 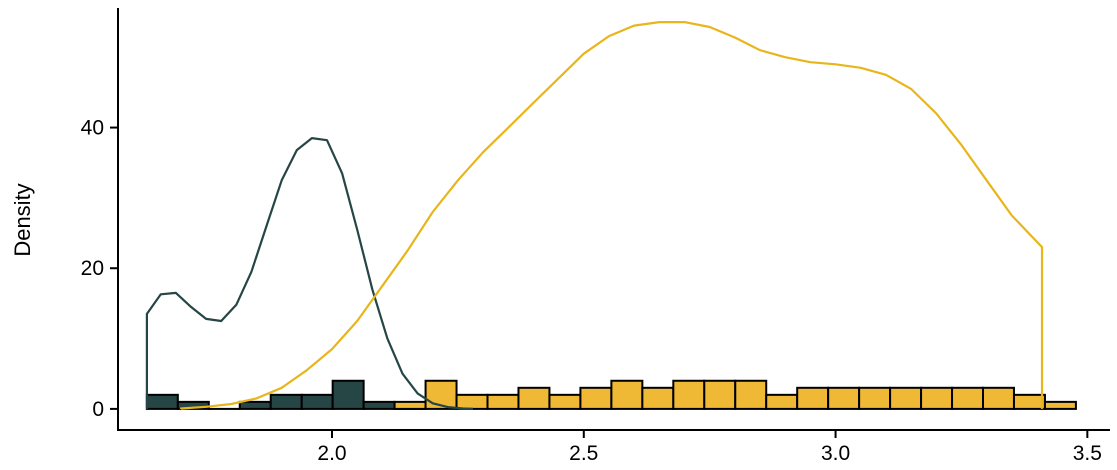 What do you see at coordinates (92, 128) in the screenshot?
I see `y-tick-label: 40` at bounding box center [92, 128].